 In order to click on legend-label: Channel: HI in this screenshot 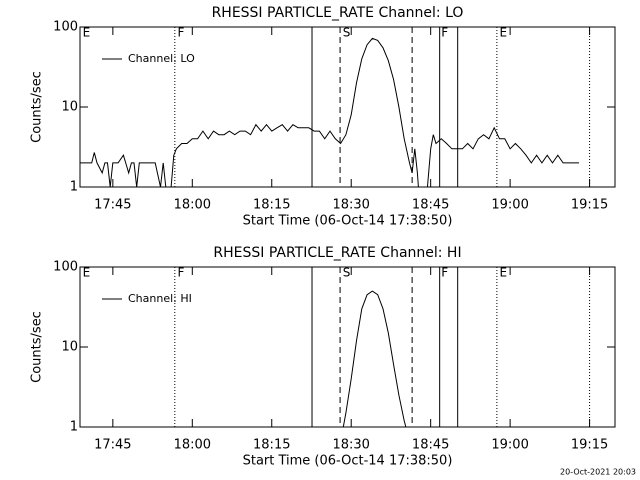, I will do `click(160, 298)`.